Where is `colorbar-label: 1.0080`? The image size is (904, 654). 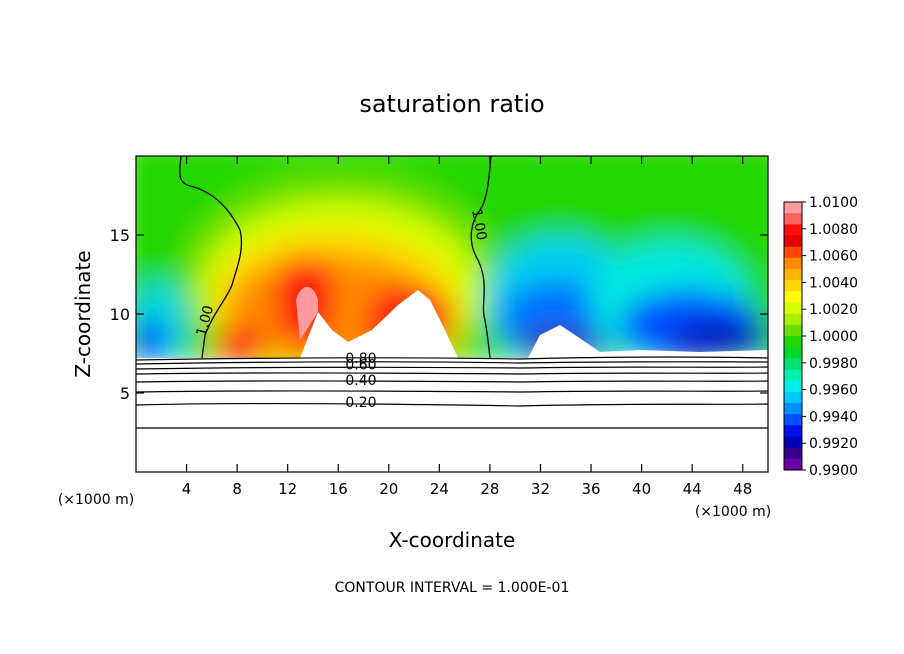 colorbar-label: 1.0080 is located at coordinates (833, 230).